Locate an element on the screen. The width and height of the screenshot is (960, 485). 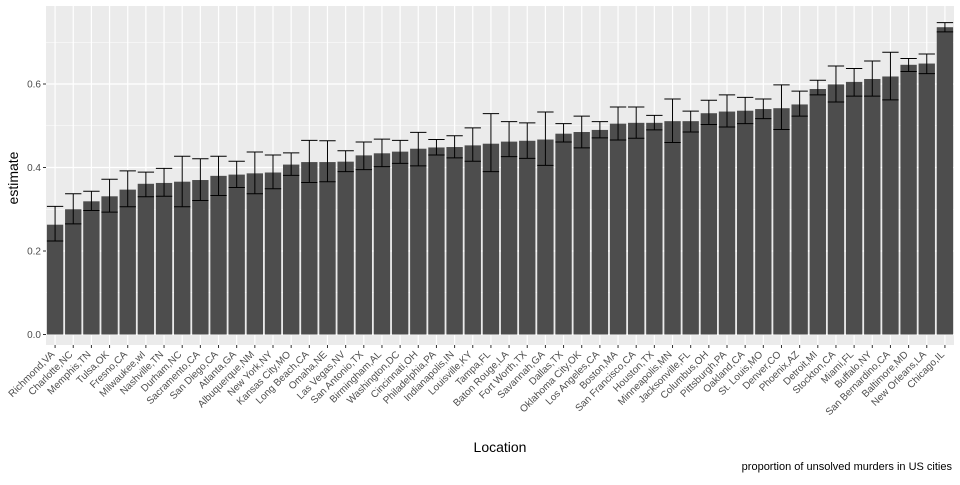
y-axis-title: estimate is located at coordinates (13, 177).